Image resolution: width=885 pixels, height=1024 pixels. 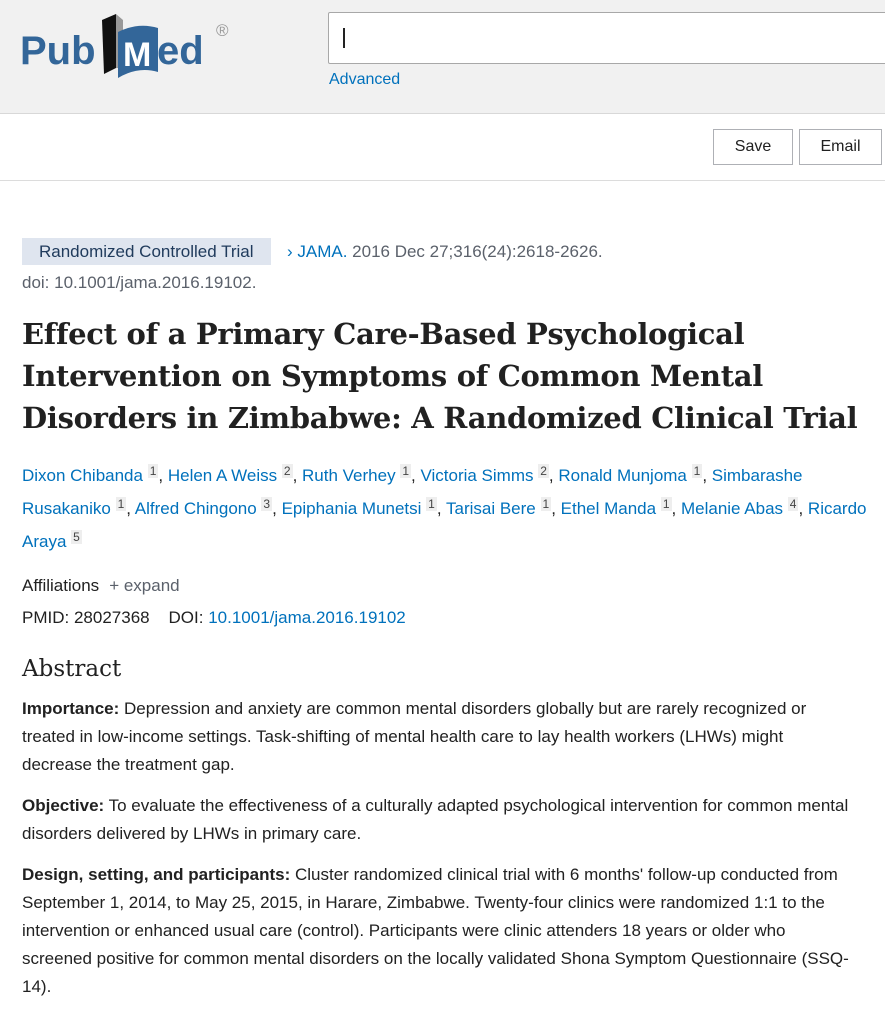 I want to click on save-button: Save, so click(x=753, y=147).